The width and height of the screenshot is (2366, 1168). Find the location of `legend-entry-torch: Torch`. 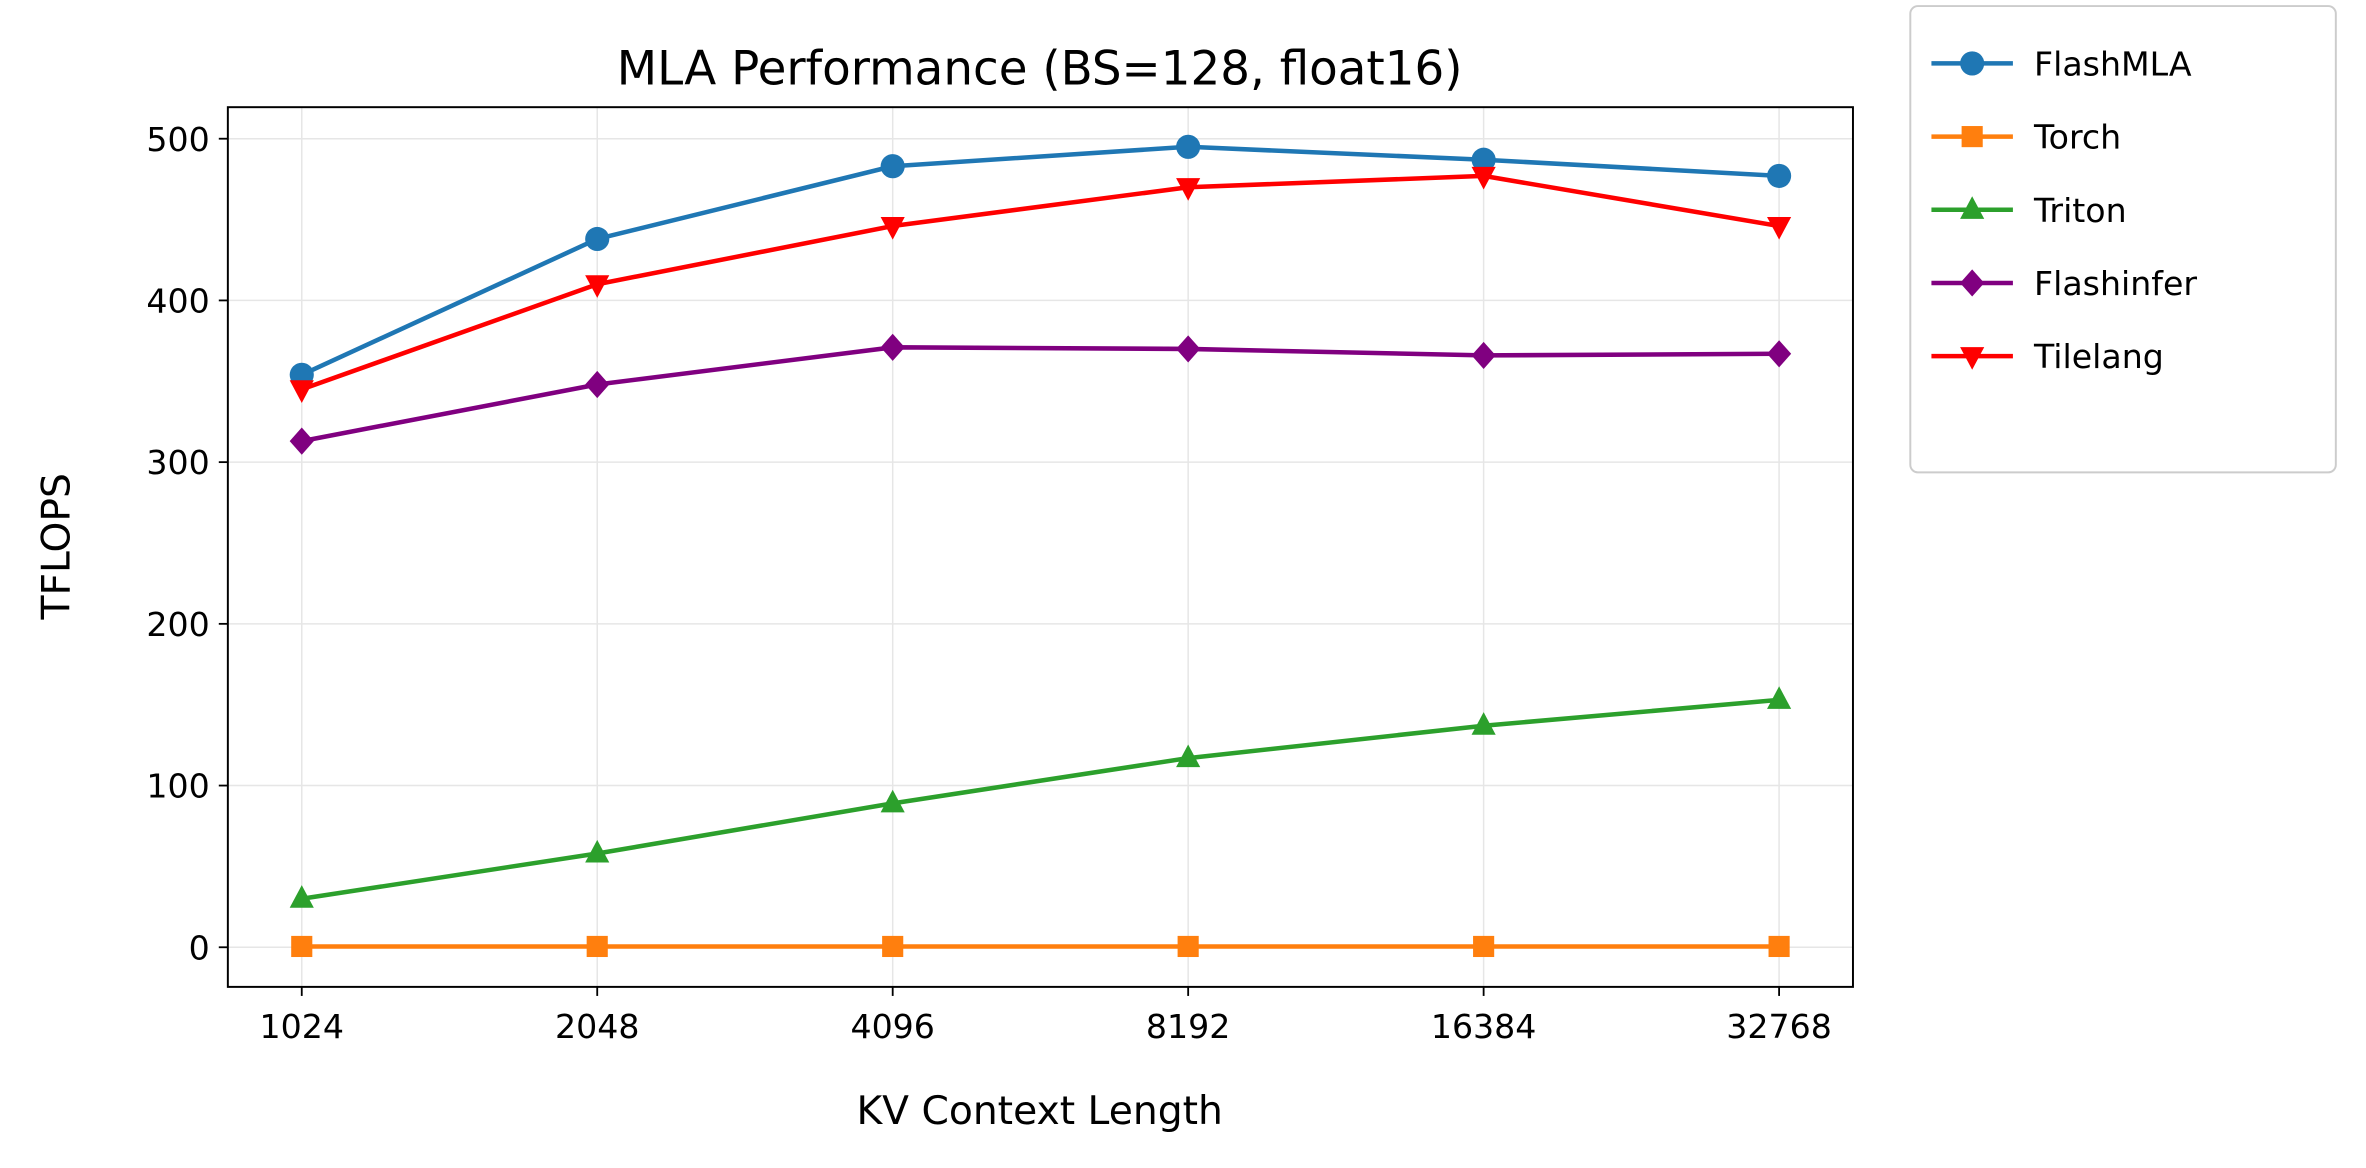

legend-entry-torch: Torch is located at coordinates (2026, 137).